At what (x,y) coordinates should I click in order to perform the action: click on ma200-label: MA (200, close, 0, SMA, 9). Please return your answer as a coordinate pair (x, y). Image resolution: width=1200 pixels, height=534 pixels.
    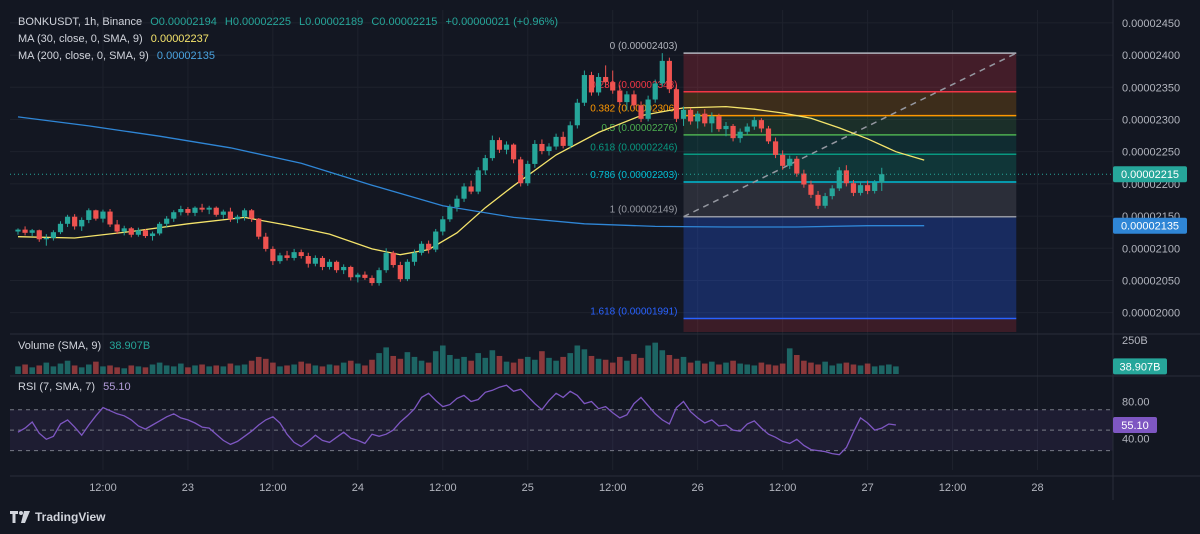
    Looking at the image, I should click on (83, 56).